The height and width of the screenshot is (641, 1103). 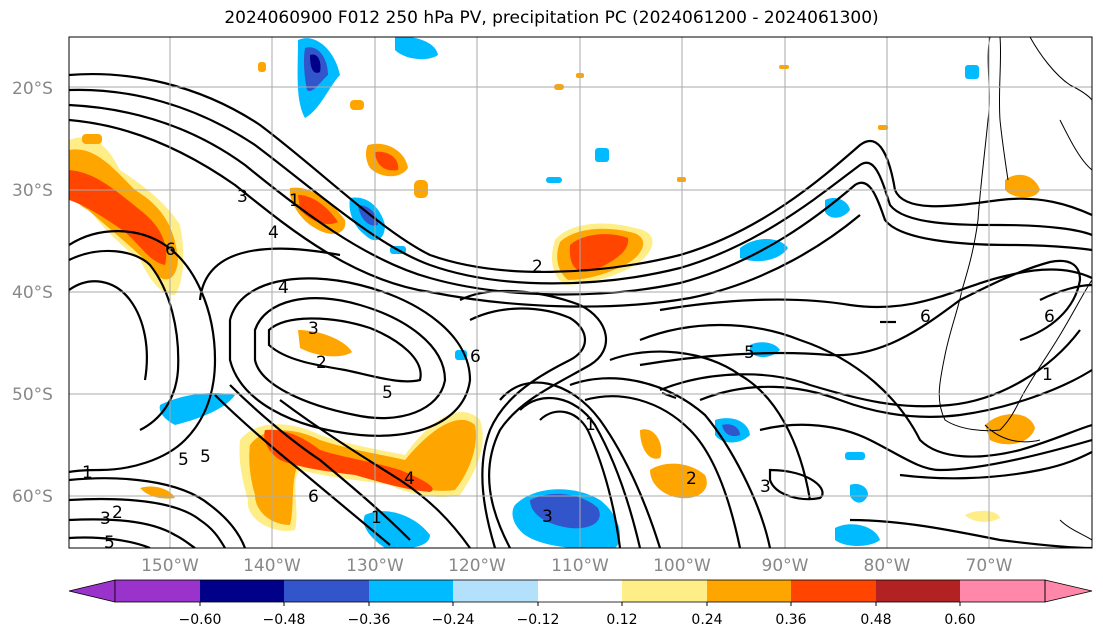 I want to click on lat-label: 30°S, so click(x=32, y=191).